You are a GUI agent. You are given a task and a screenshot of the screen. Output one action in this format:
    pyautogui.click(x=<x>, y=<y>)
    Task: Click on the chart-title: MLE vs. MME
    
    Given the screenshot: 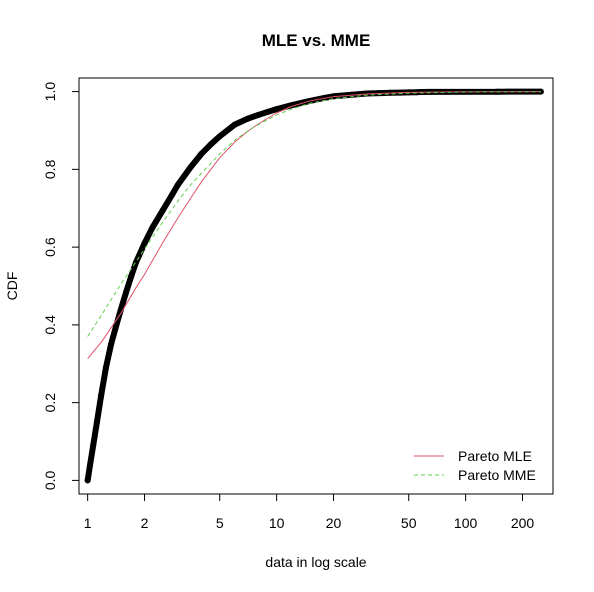 What is the action you would take?
    pyautogui.click(x=316, y=40)
    